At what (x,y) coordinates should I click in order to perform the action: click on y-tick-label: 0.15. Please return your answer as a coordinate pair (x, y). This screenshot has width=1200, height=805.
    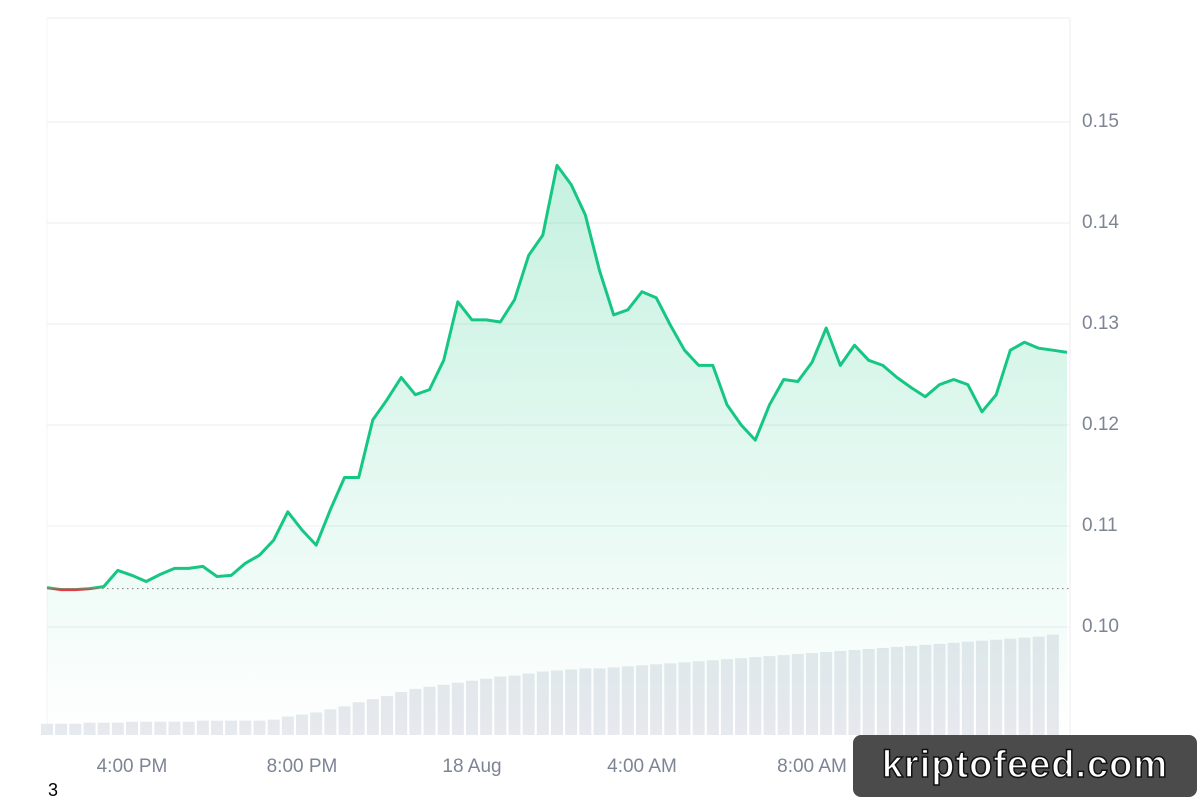
    Looking at the image, I should click on (1100, 121).